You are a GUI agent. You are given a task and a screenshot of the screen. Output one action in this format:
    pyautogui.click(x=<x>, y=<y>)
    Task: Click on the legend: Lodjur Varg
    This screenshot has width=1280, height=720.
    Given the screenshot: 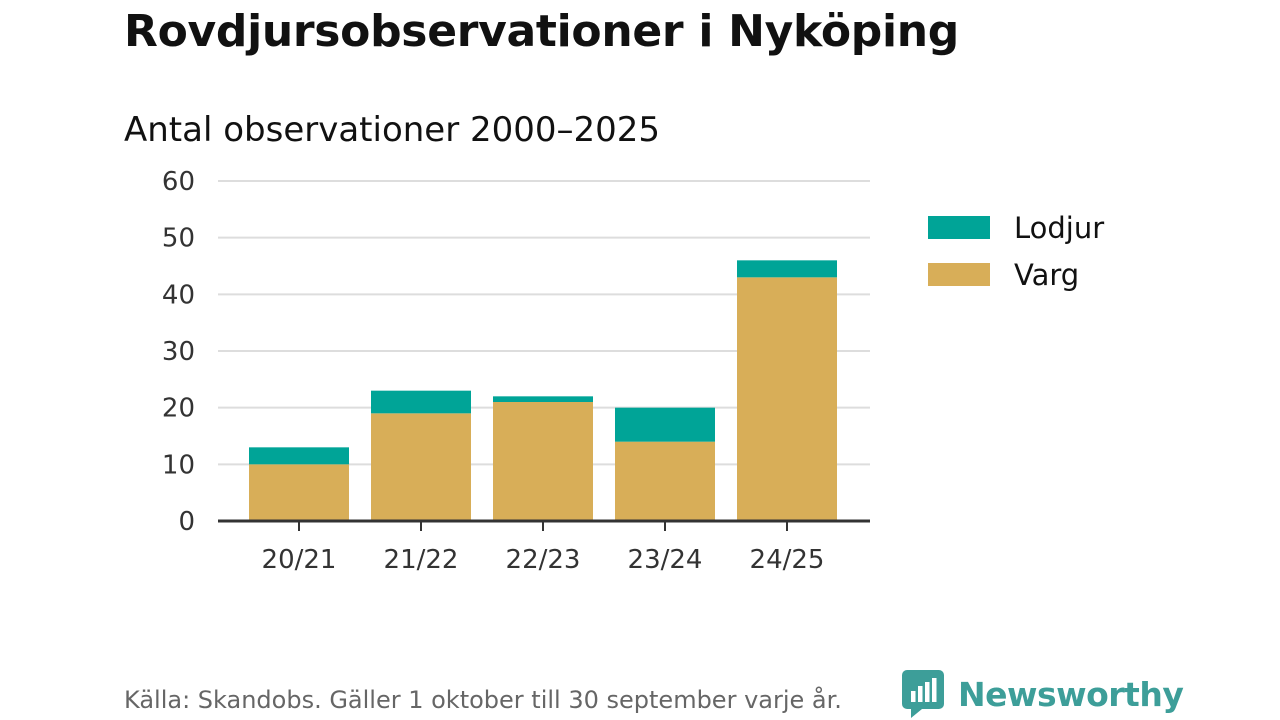 What is the action you would take?
    pyautogui.click(x=1016, y=251)
    